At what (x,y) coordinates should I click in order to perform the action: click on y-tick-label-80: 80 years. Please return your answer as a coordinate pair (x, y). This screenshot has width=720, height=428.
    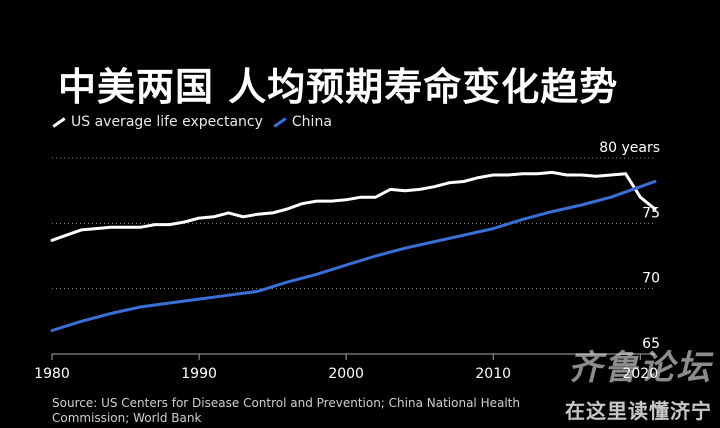
    Looking at the image, I should click on (629, 148).